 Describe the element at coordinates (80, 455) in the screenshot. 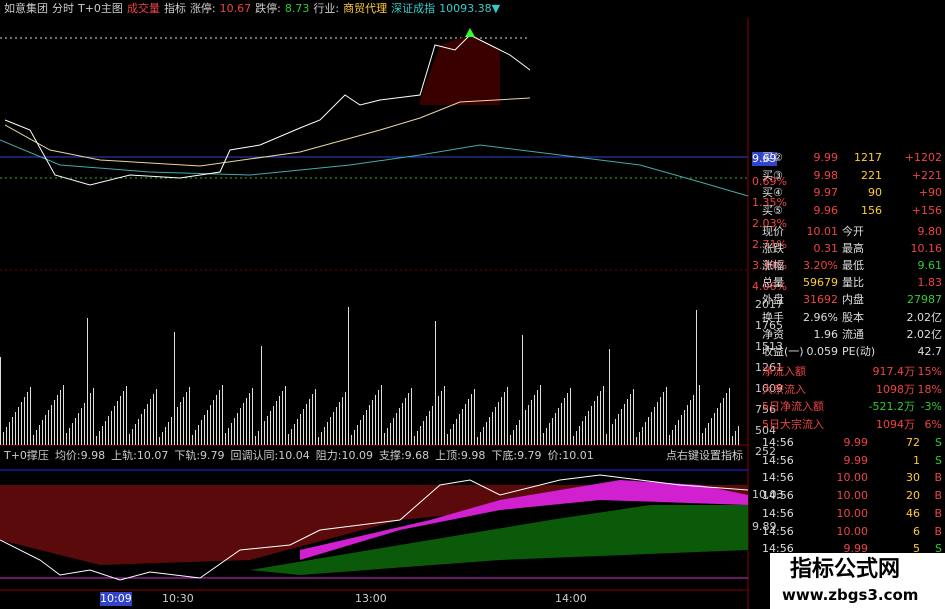

I see `label: 均价:9.98` at that location.